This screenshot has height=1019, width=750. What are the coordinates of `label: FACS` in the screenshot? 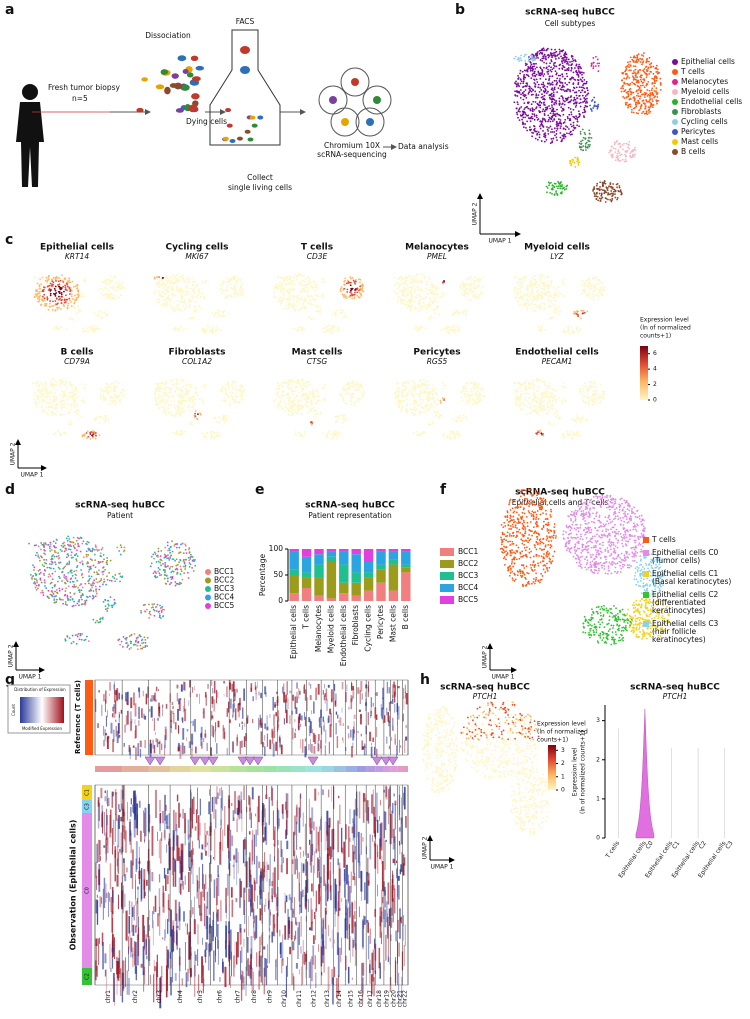 It's located at (245, 21).